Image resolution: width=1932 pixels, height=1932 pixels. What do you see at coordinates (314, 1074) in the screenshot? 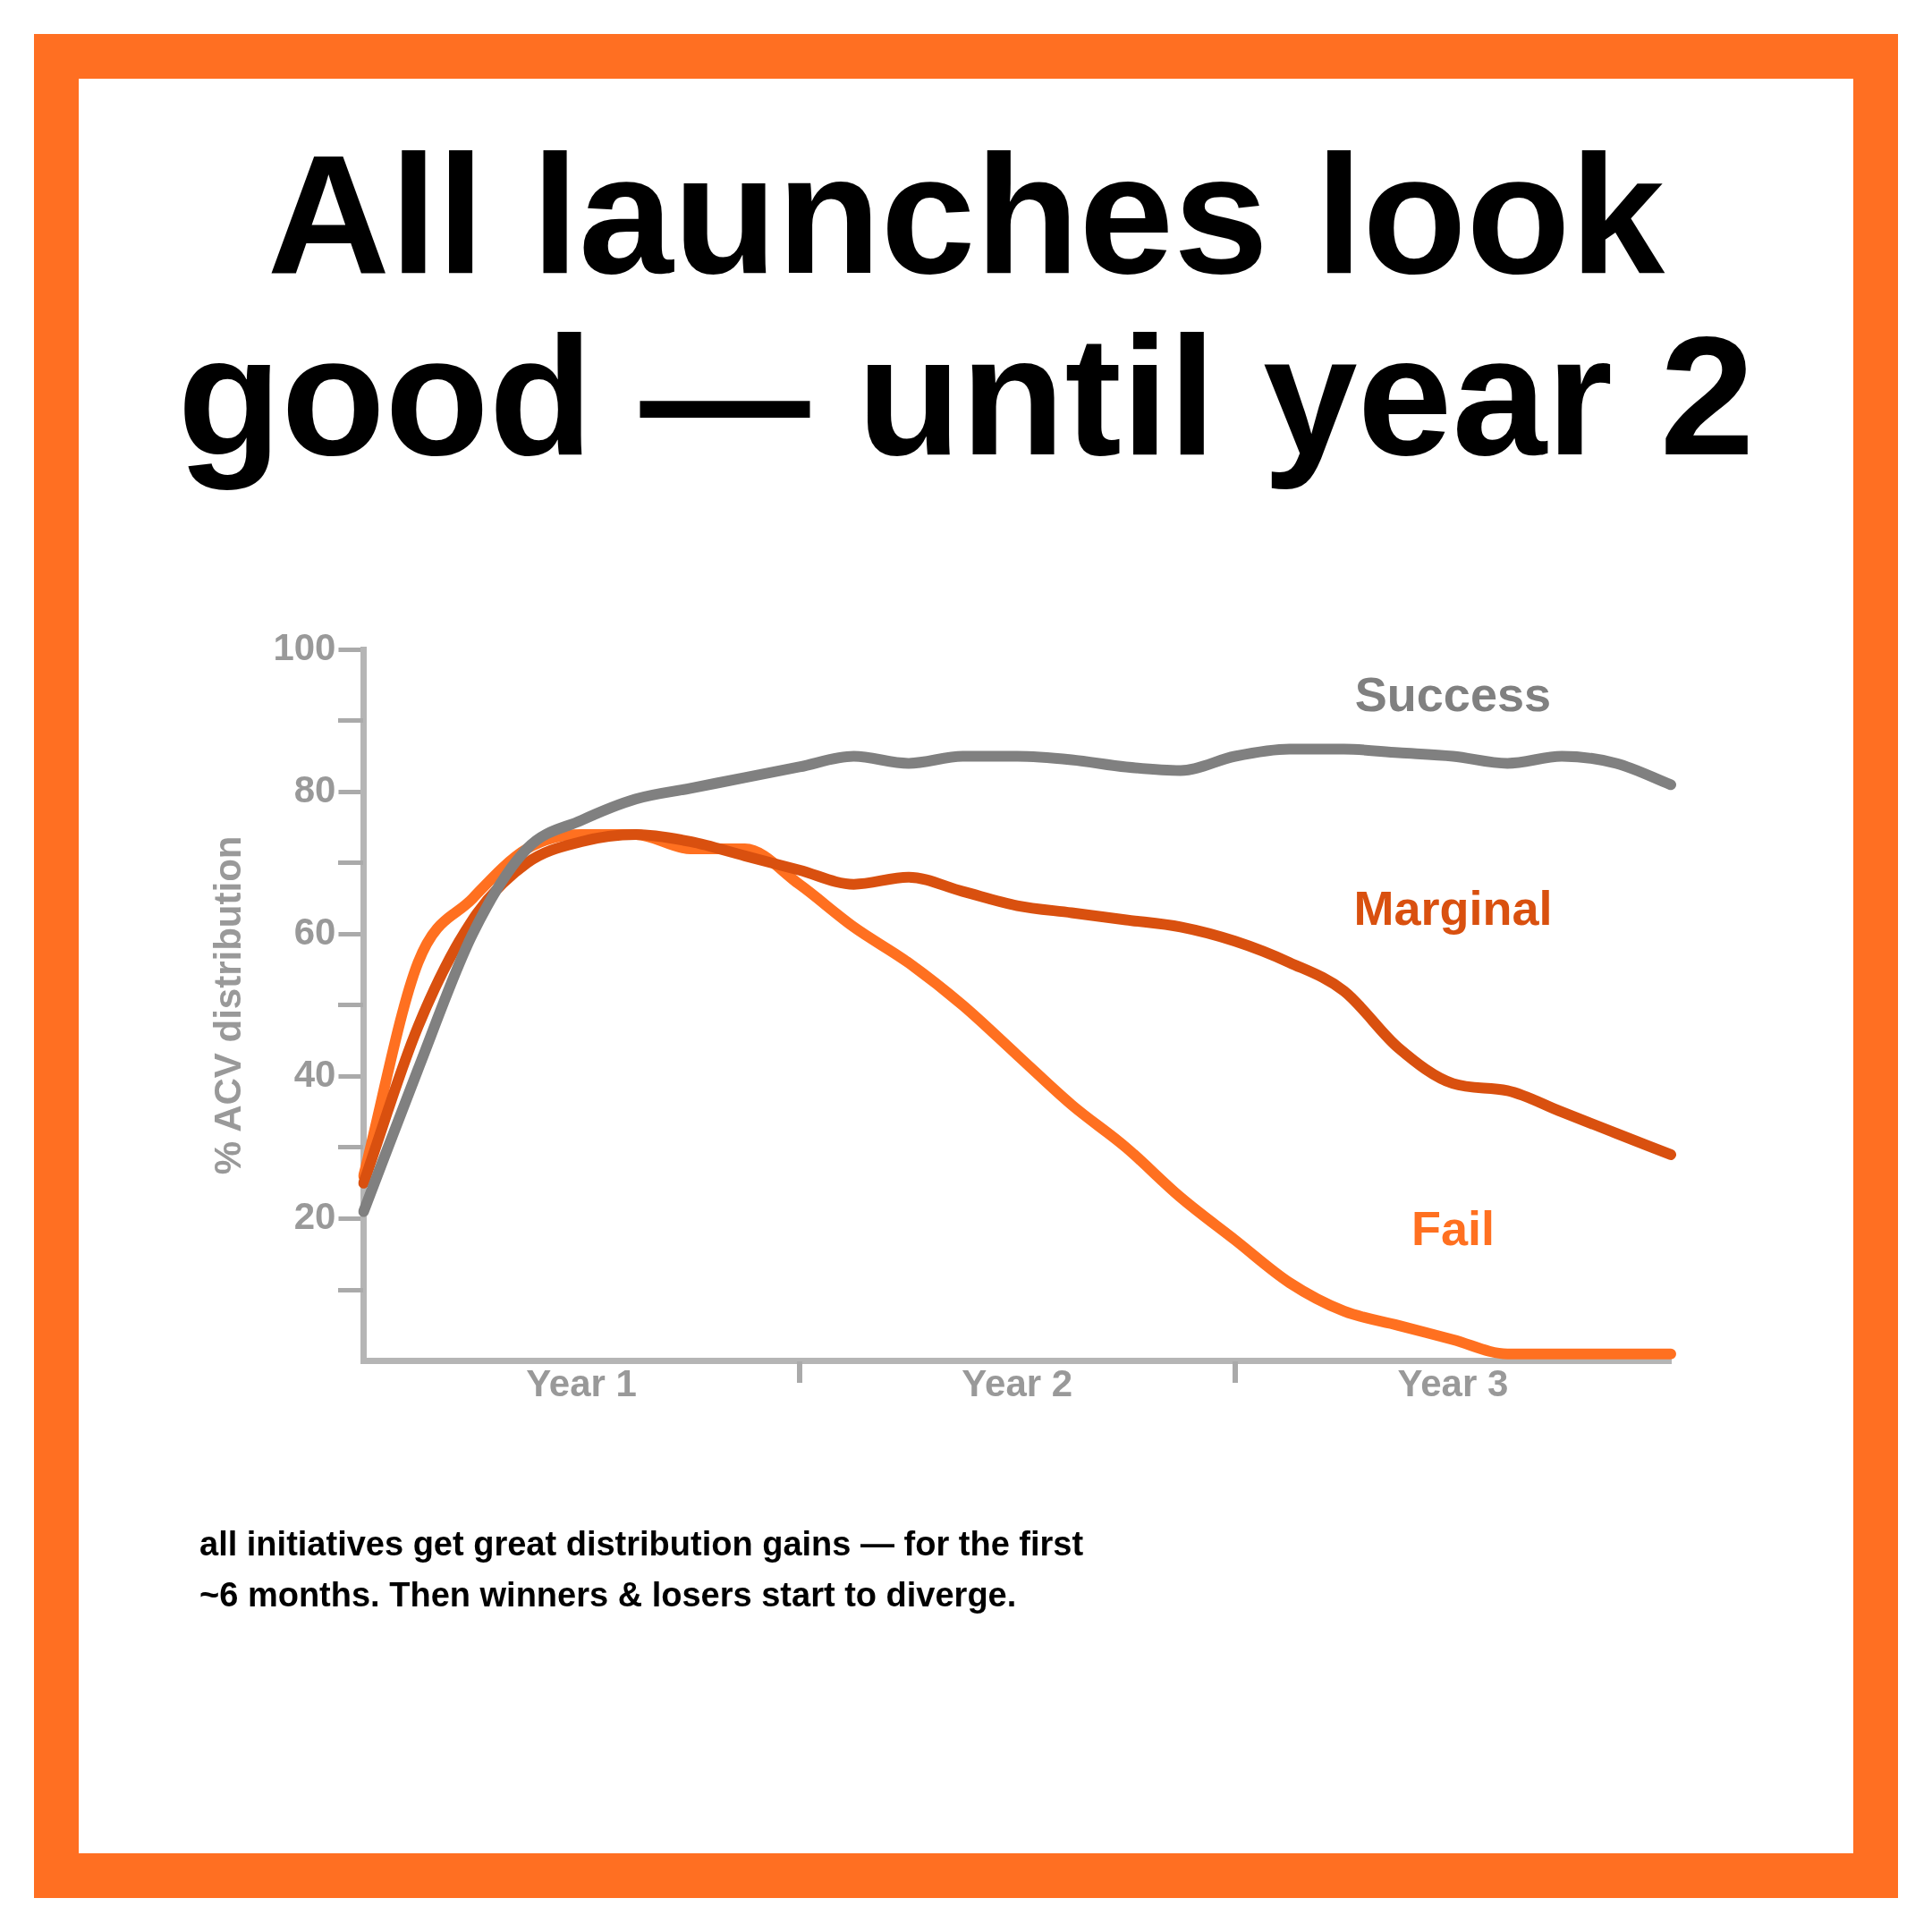
I see `y-tick-label: 40` at bounding box center [314, 1074].